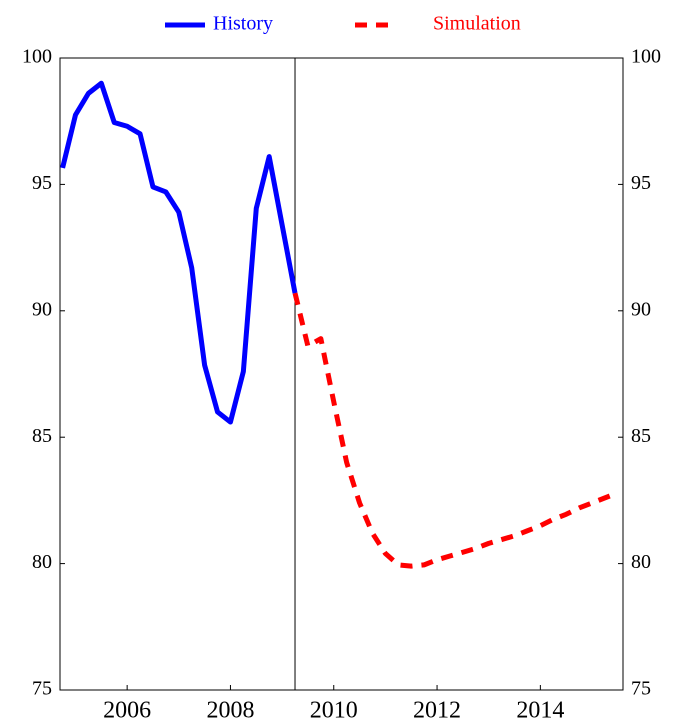 This screenshot has width=683, height=726. I want to click on x-tick-label: 2010, so click(334, 711).